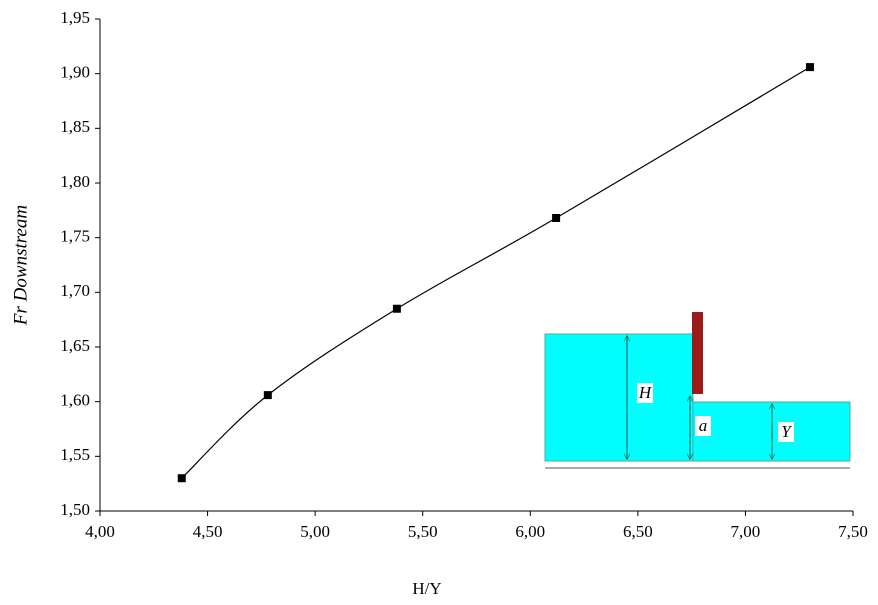 The height and width of the screenshot is (605, 878). I want to click on y-tick-label: 1,60, so click(75, 400).